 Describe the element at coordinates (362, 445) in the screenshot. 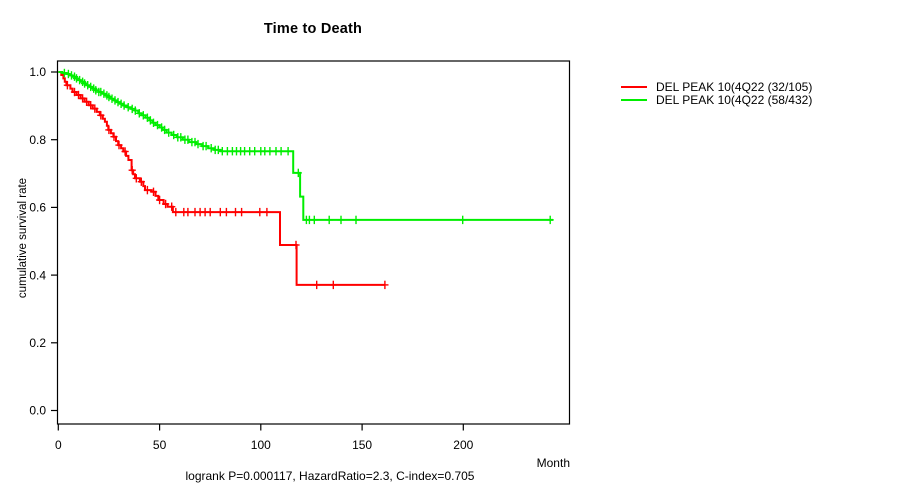

I see `x-tick-label: 150` at that location.